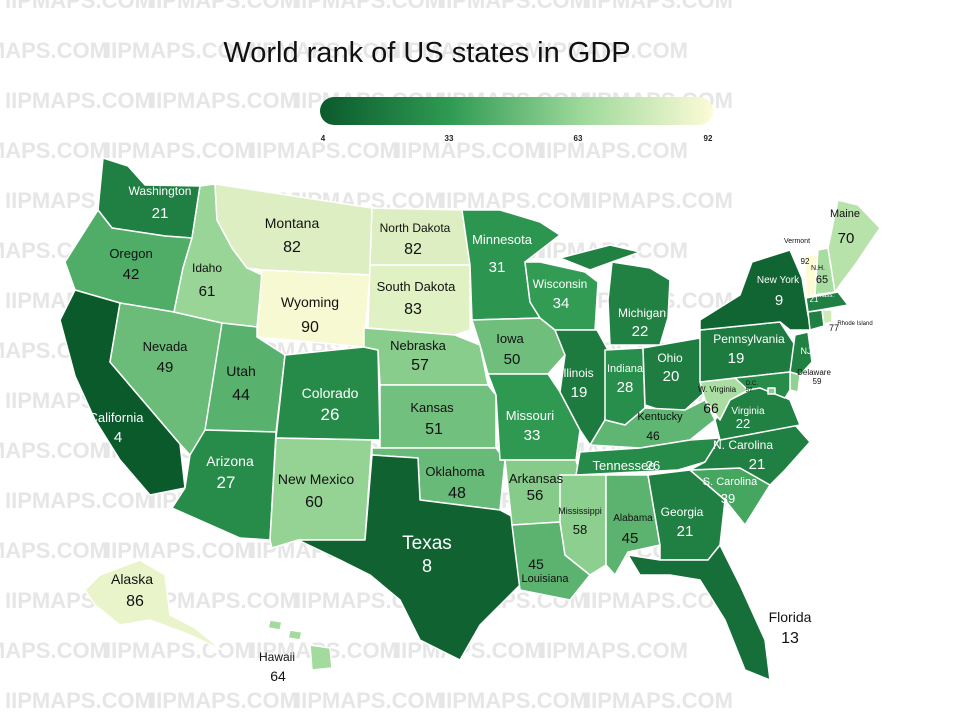 The image size is (953, 720). I want to click on state-rank-minnesota: 31, so click(497, 267).